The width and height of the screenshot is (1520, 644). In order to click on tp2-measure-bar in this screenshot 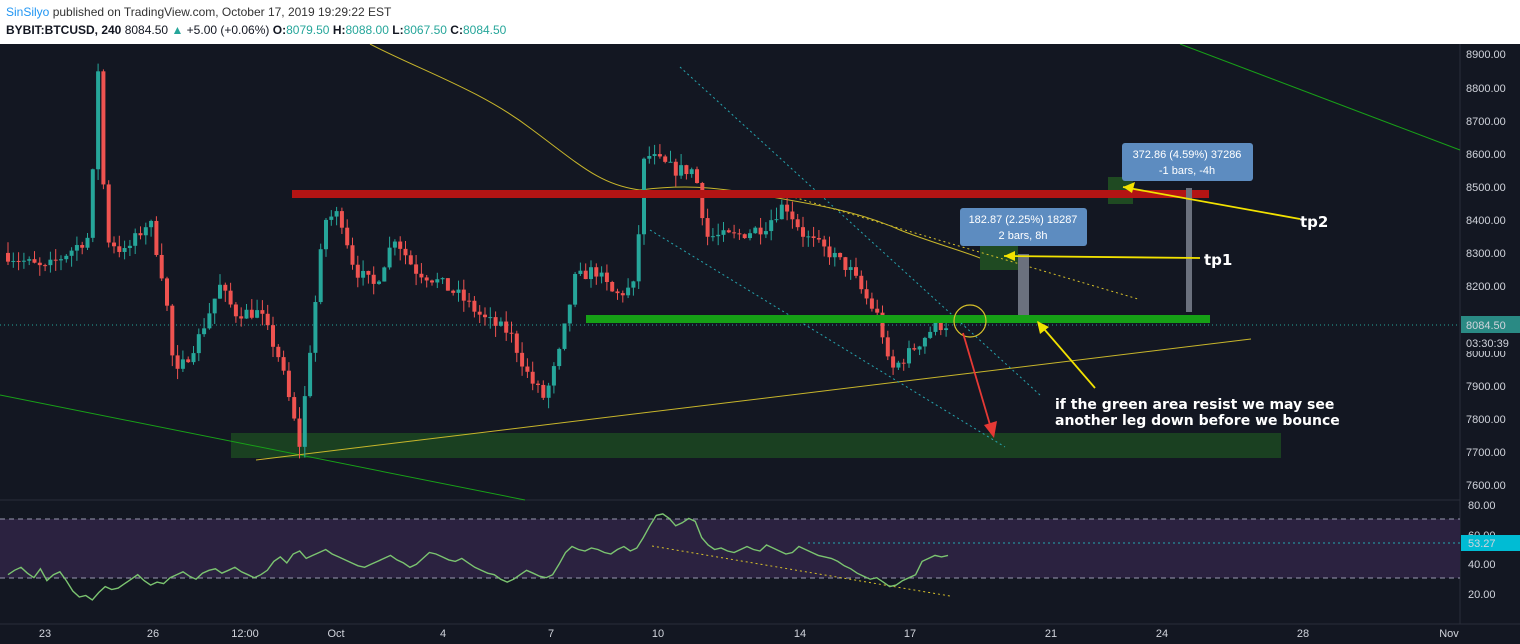, I will do `click(1189, 250)`.